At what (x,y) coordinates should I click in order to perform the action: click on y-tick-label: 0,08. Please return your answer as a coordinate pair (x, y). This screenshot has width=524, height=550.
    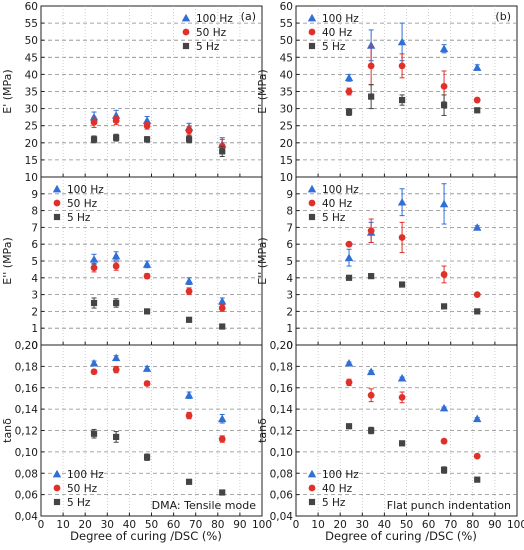
    Looking at the image, I should click on (26, 474).